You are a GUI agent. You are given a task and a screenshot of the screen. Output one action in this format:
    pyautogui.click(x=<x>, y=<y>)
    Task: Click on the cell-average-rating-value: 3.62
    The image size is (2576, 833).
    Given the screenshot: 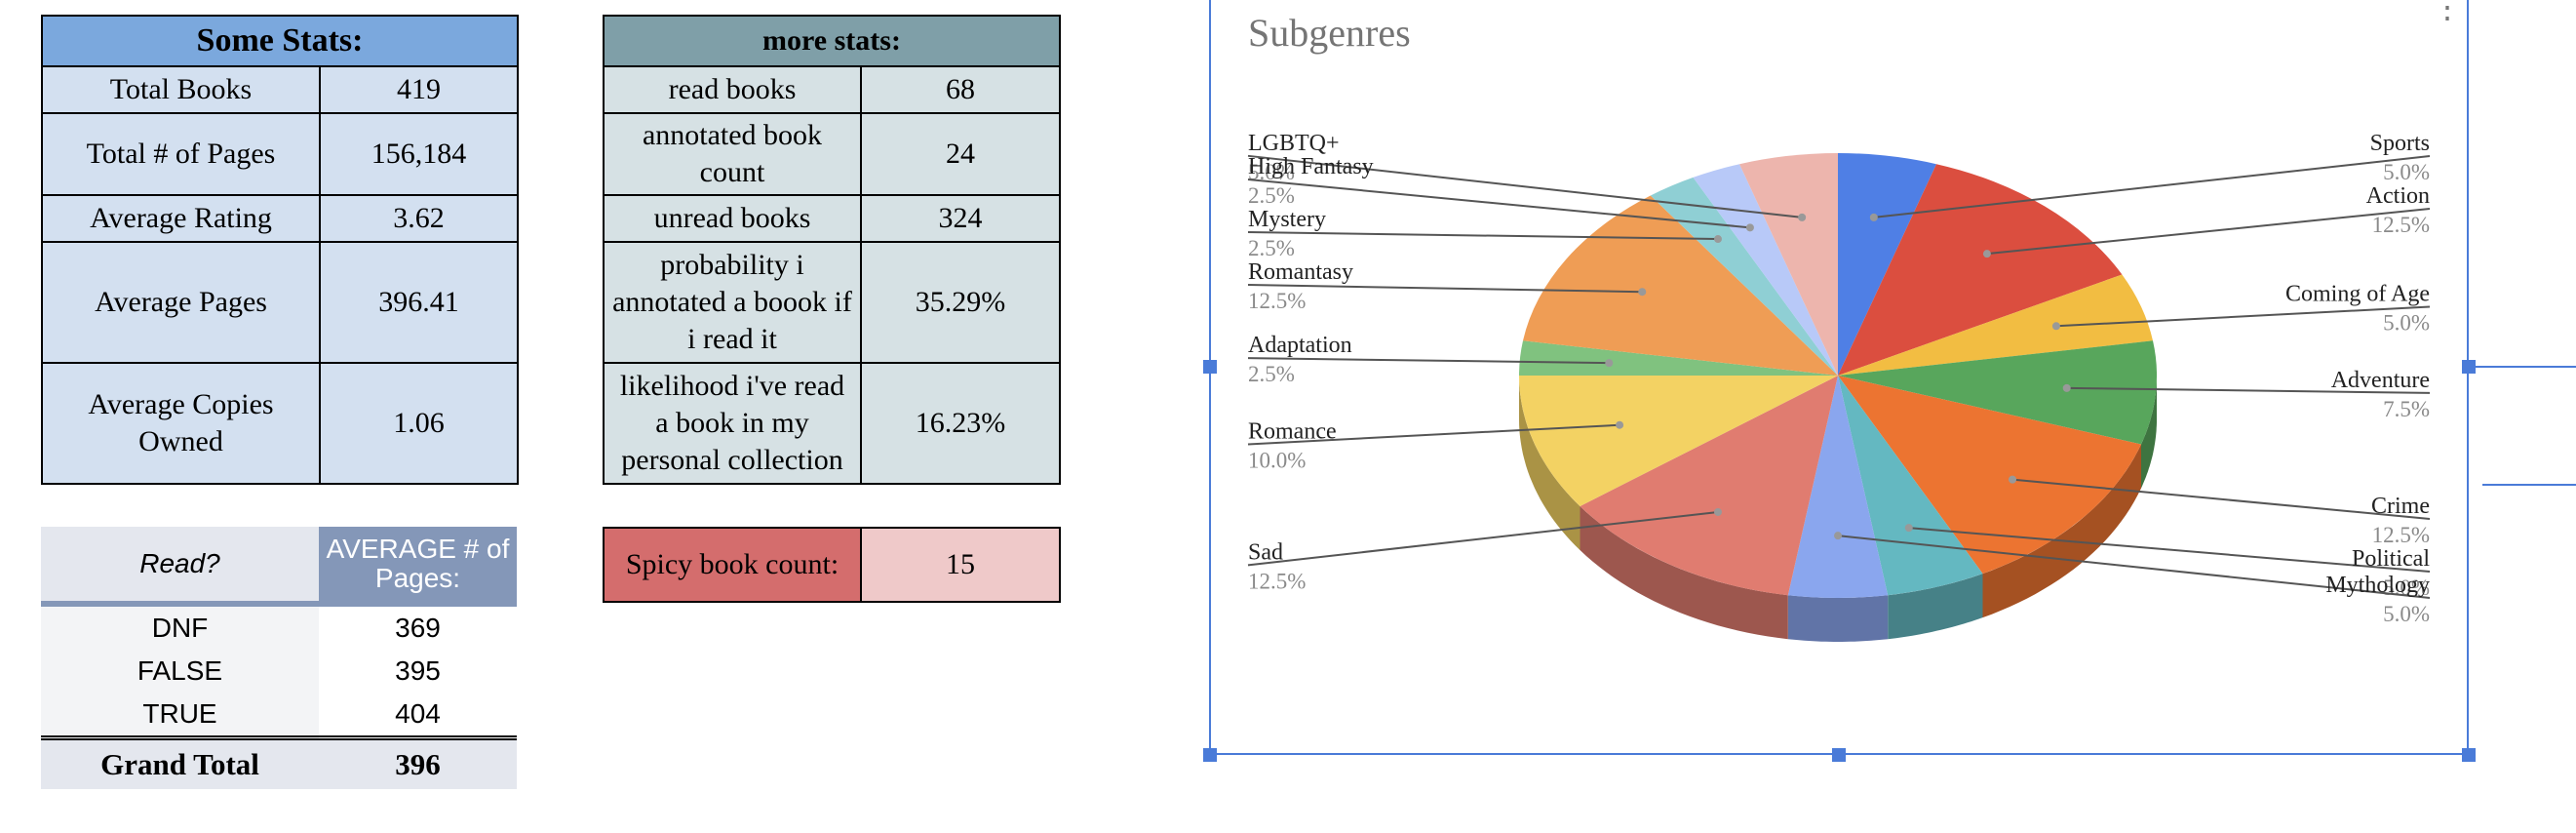 What is the action you would take?
    pyautogui.click(x=419, y=218)
    